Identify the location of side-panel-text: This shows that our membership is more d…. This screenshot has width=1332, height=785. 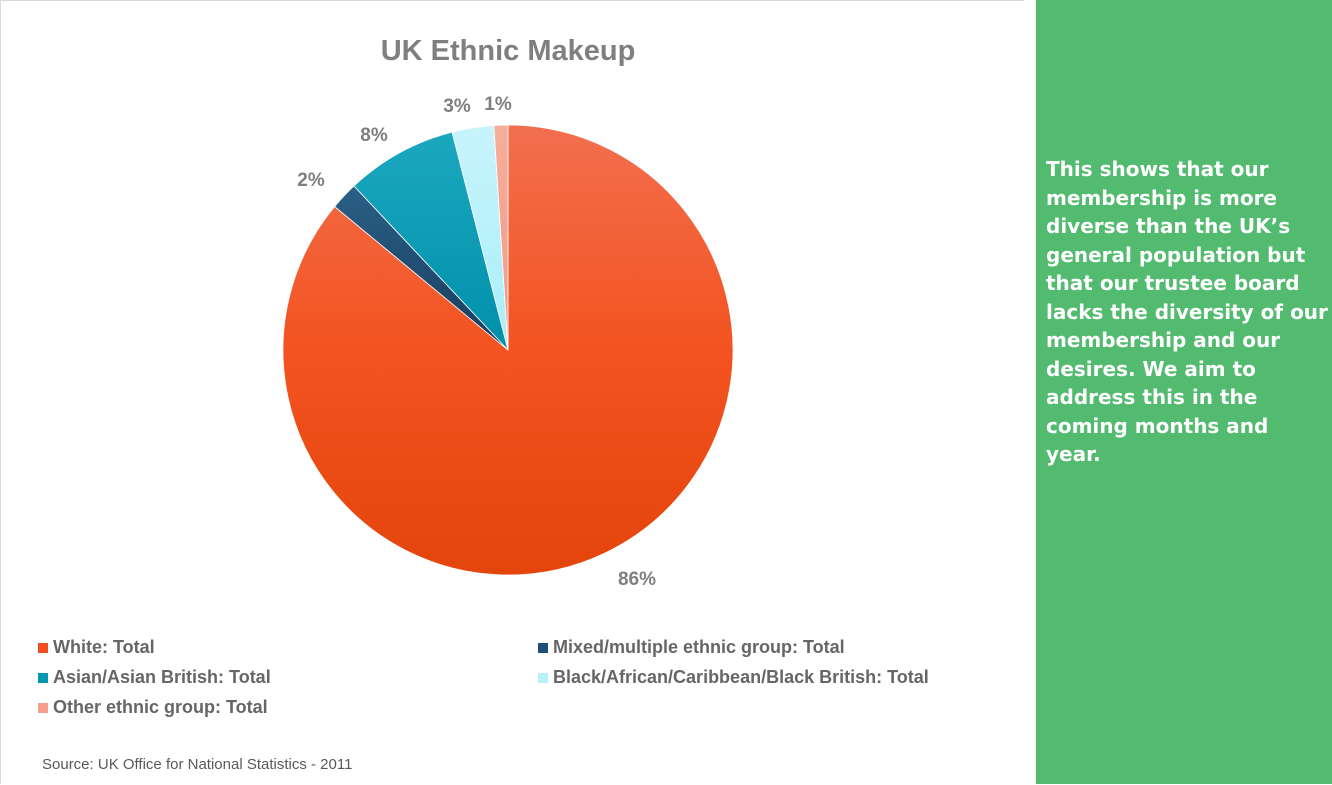
(1187, 311).